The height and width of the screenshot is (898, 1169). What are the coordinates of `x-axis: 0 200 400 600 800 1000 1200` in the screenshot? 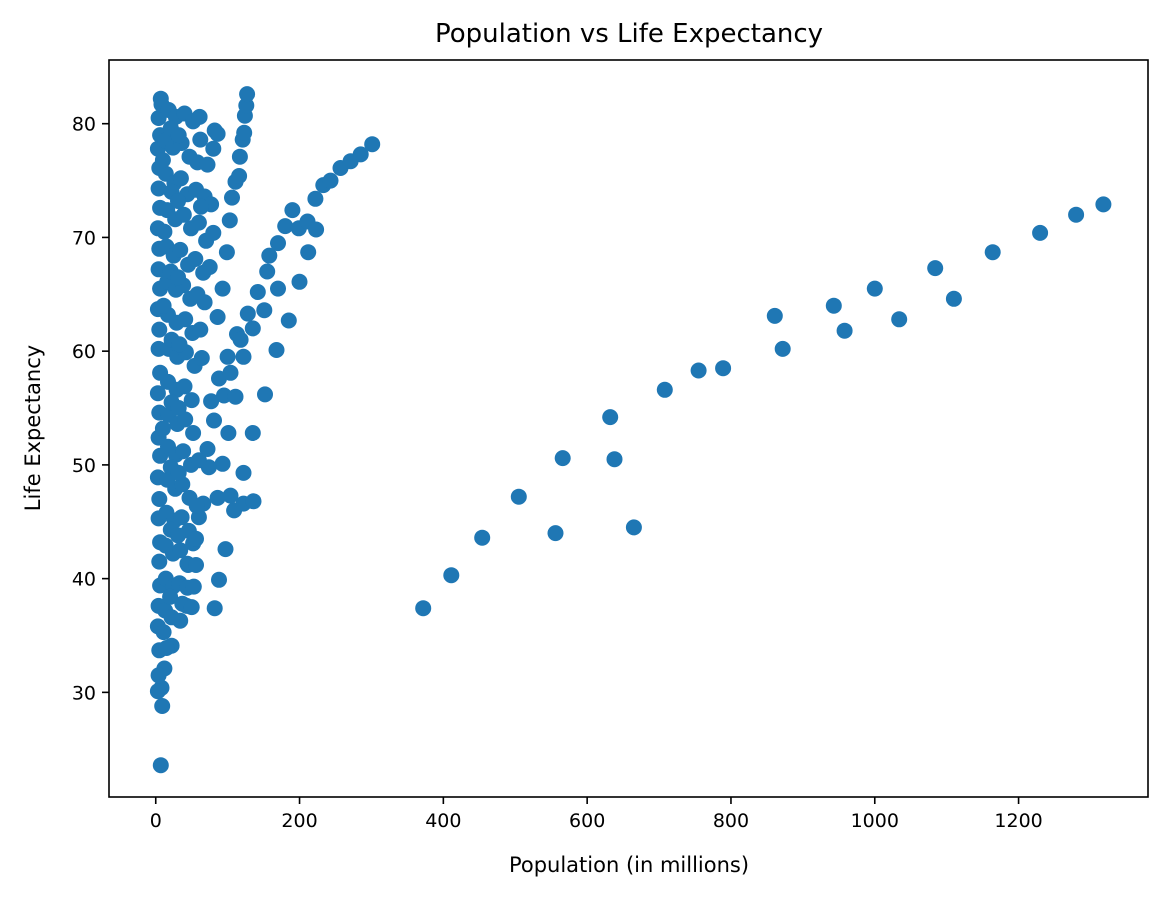 It's located at (596, 814).